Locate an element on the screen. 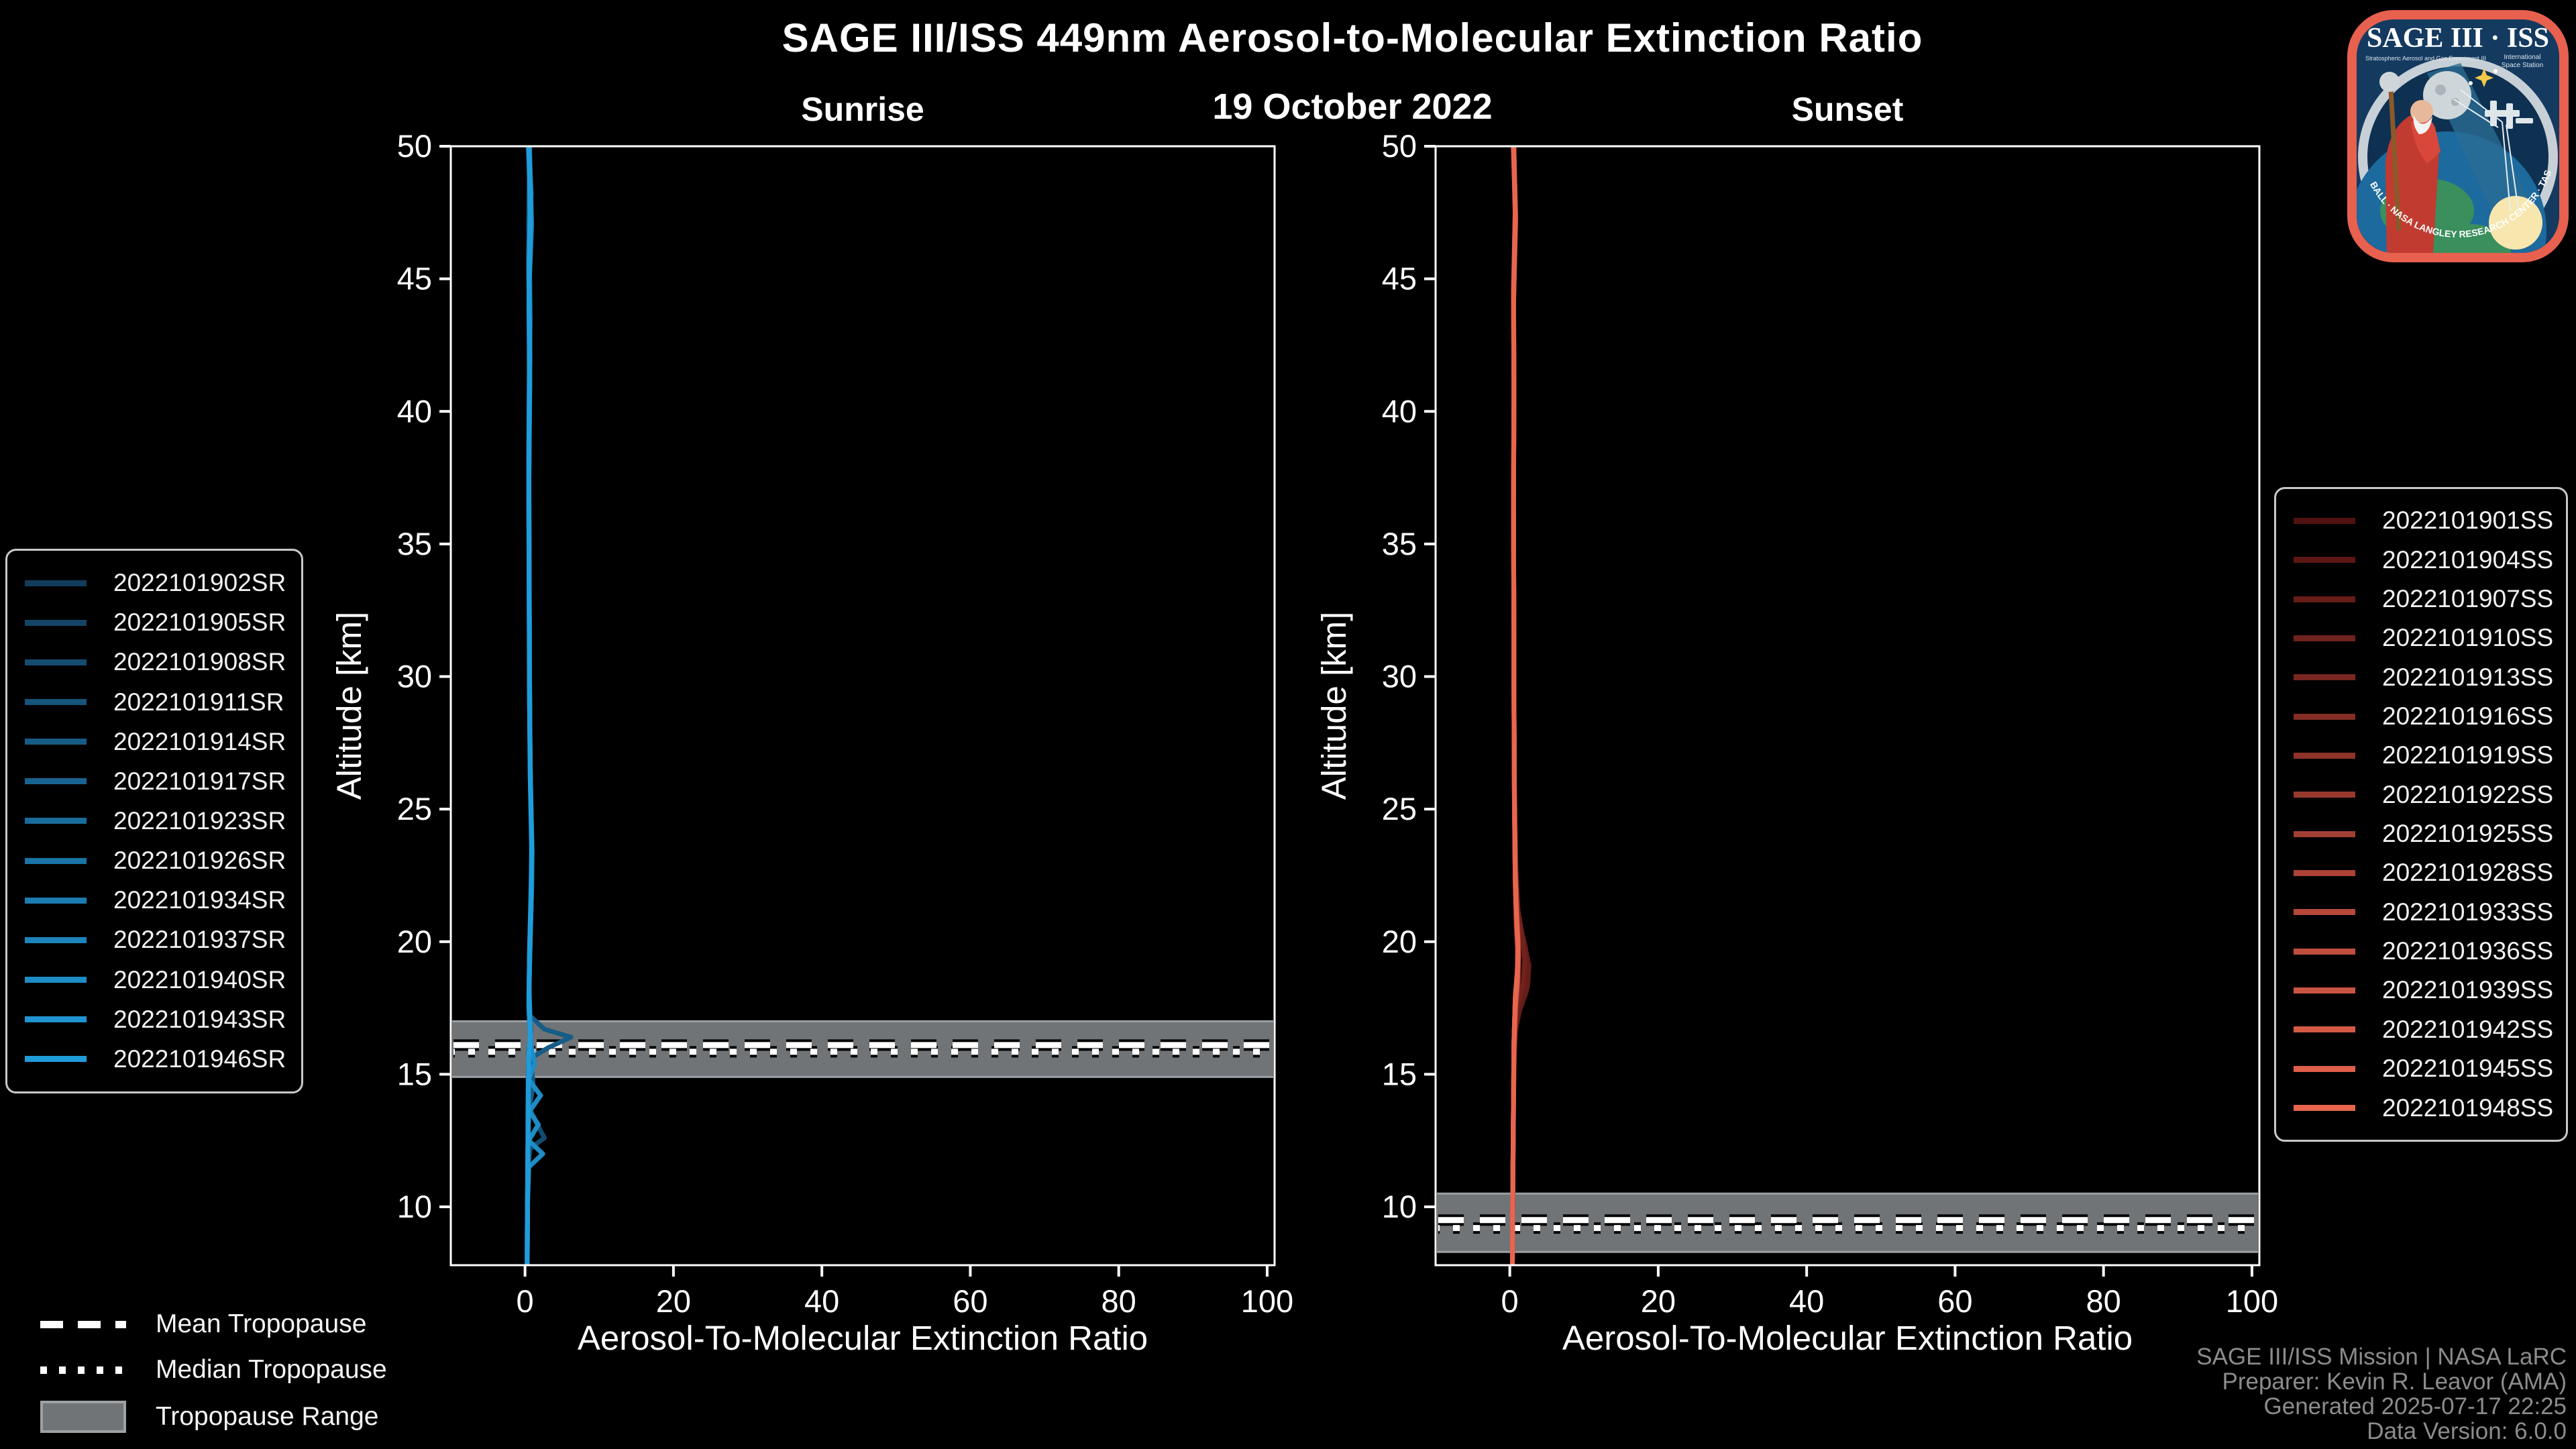 This screenshot has height=1449, width=2576. legend-event-label: 2022101907SS is located at coordinates (2468, 599).